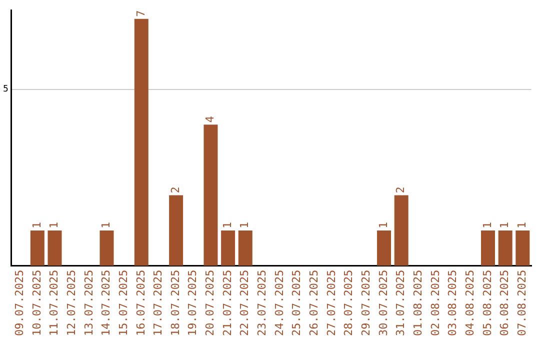 Image resolution: width=540 pixels, height=340 pixels. I want to click on x-tick-label: 16.07.2025, so click(141, 303).